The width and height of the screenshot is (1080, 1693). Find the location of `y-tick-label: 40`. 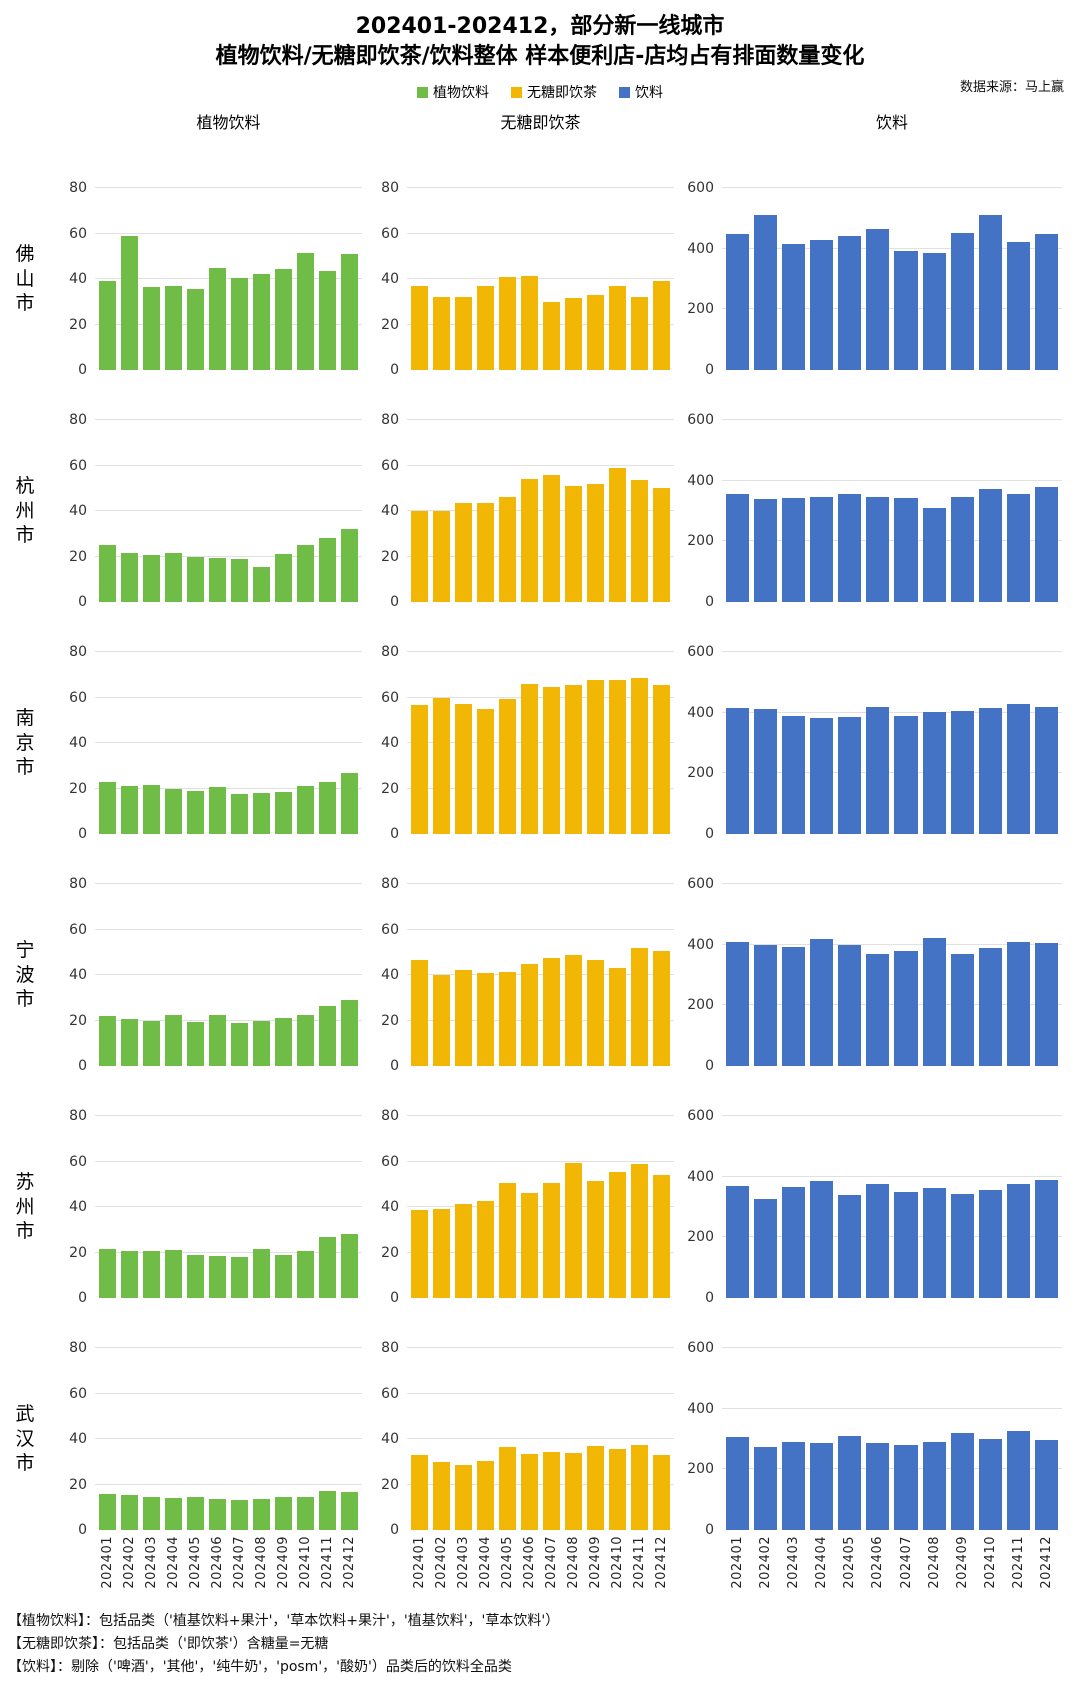

y-tick-label: 40 is located at coordinates (390, 975).